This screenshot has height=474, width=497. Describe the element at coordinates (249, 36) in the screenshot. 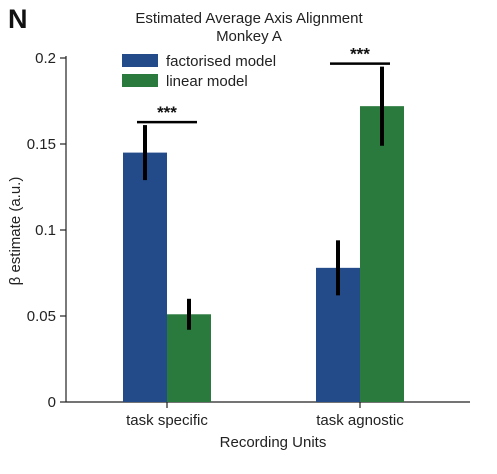

I see `chart-subtitle: Monkey A` at that location.